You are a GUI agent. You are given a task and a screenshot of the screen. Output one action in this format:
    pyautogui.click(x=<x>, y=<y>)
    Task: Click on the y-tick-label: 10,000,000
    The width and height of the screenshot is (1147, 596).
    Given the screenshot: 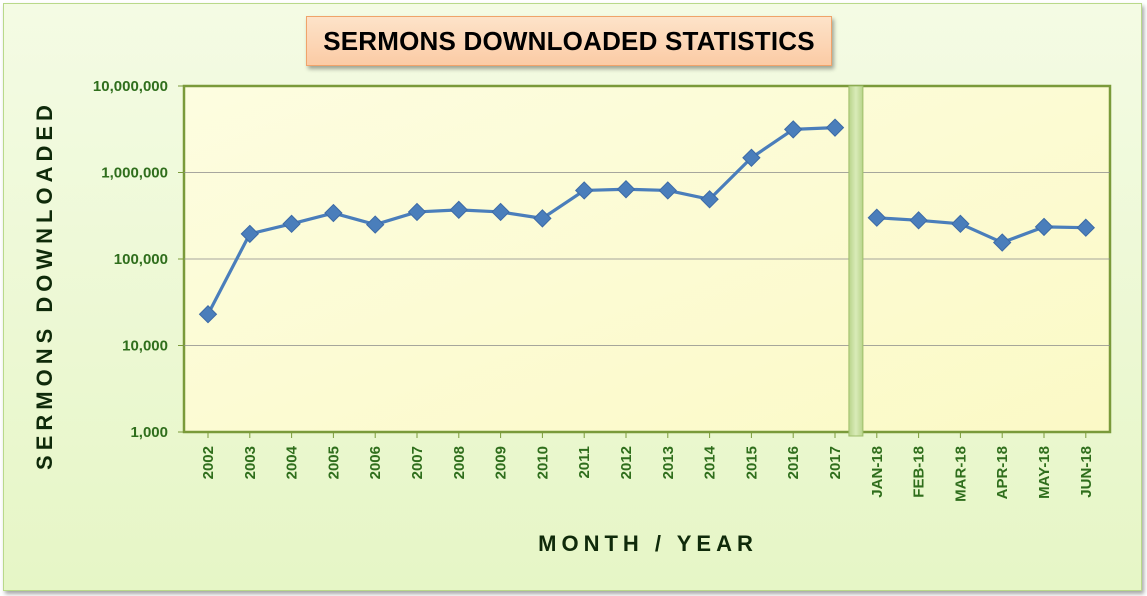 What is the action you would take?
    pyautogui.click(x=130, y=86)
    